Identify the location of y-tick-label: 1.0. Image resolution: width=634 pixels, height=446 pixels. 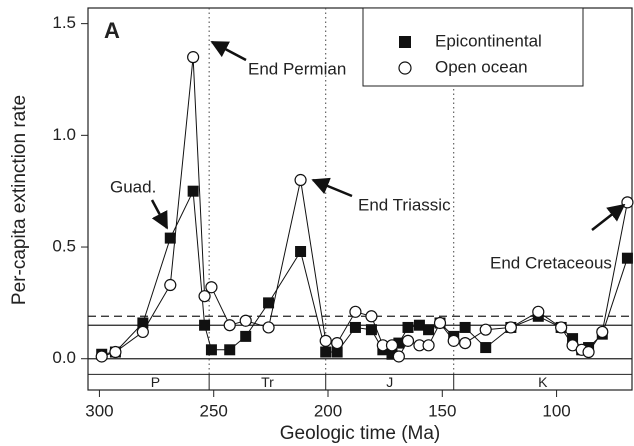
(64, 134).